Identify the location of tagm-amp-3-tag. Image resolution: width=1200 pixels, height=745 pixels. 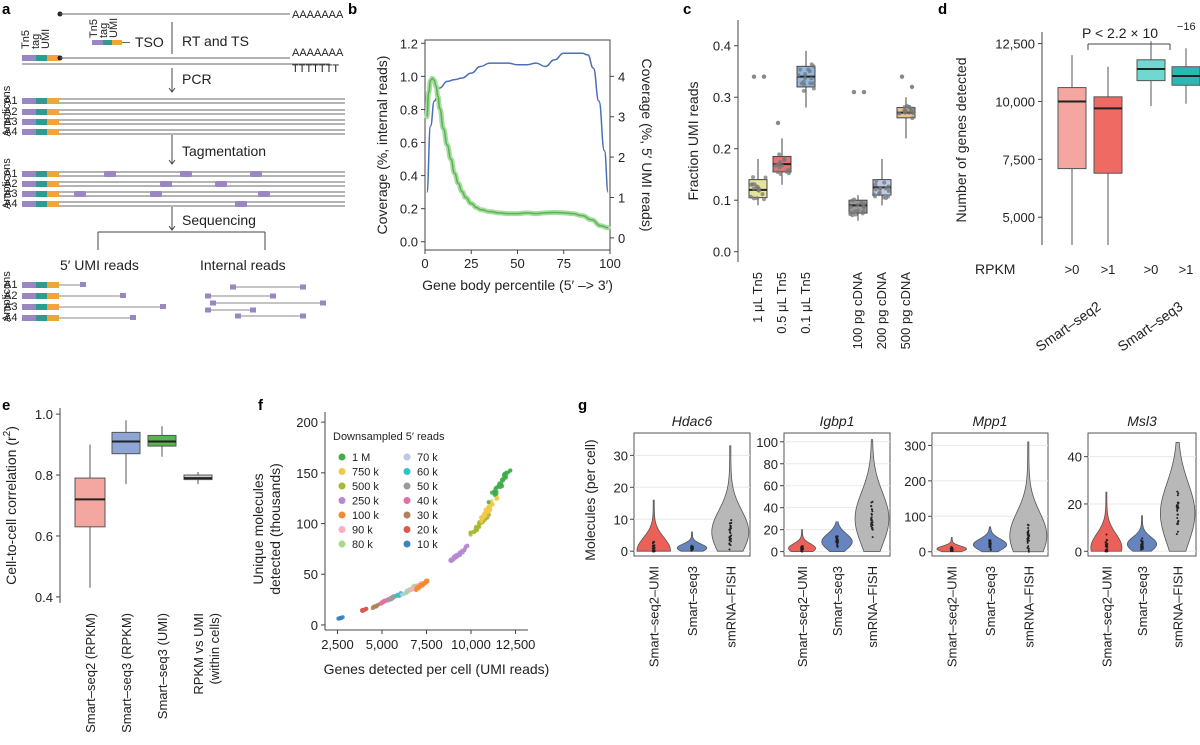
(41, 204).